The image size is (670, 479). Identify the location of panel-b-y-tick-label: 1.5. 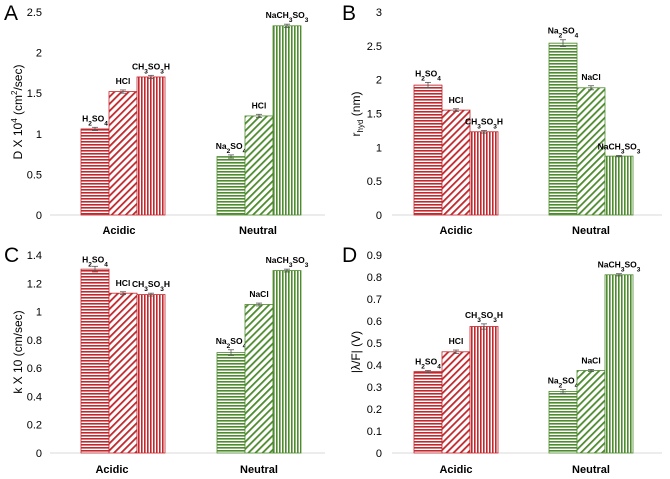
(374, 115).